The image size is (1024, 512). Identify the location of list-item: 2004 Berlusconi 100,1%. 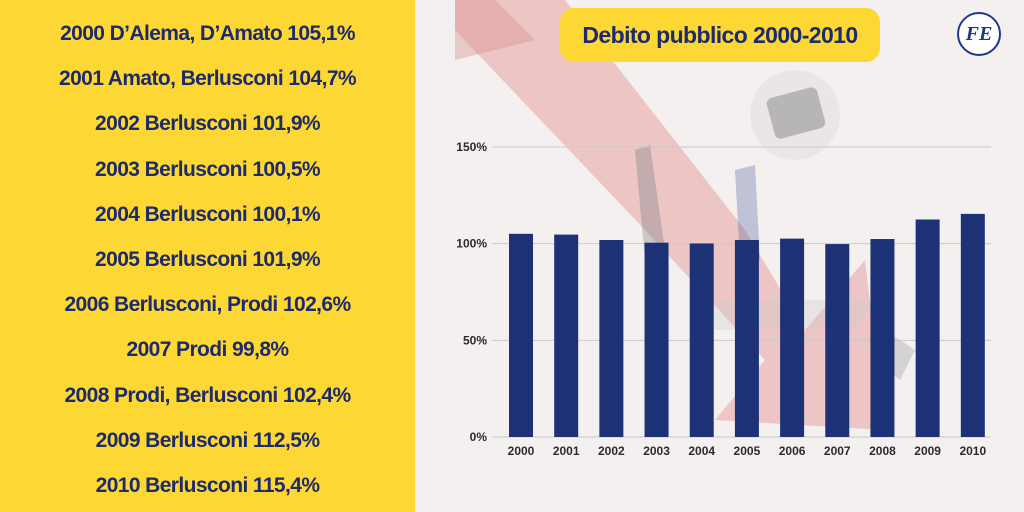
(208, 214).